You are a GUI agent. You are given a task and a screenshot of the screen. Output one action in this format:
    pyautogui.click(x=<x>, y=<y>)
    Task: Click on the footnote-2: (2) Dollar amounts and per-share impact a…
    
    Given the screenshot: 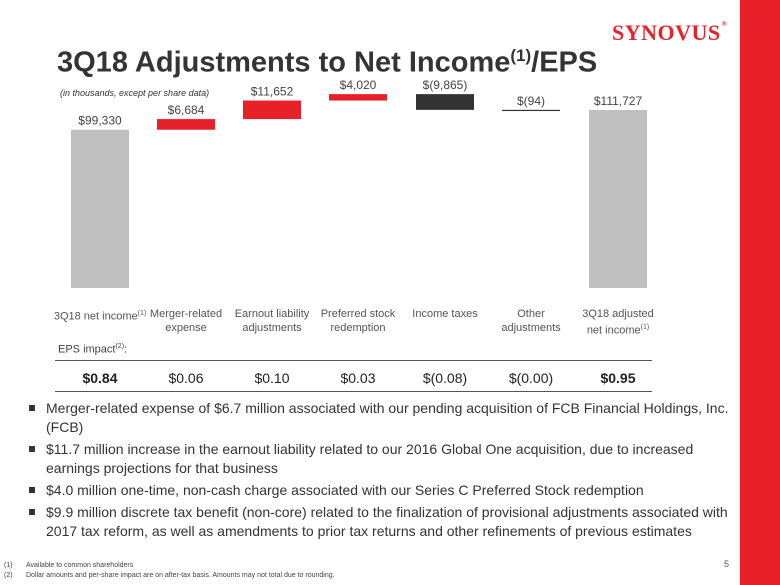 What is the action you would take?
    pyautogui.click(x=169, y=576)
    